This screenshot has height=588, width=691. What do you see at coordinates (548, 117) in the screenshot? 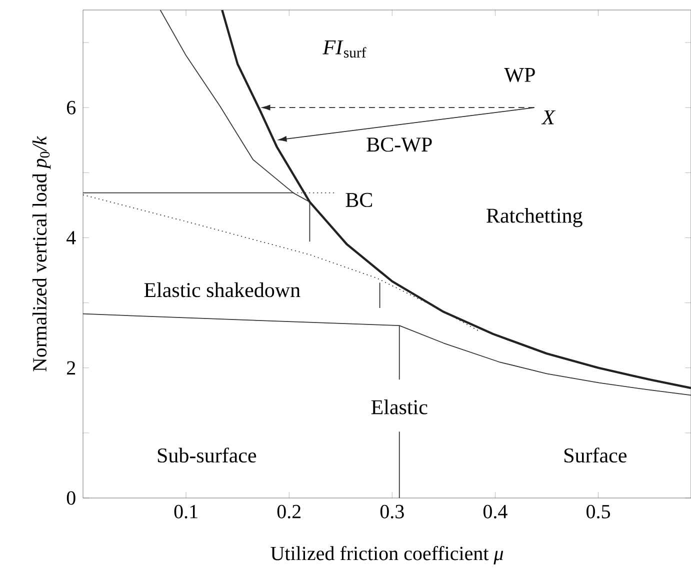
I see `annotation: X` at bounding box center [548, 117].